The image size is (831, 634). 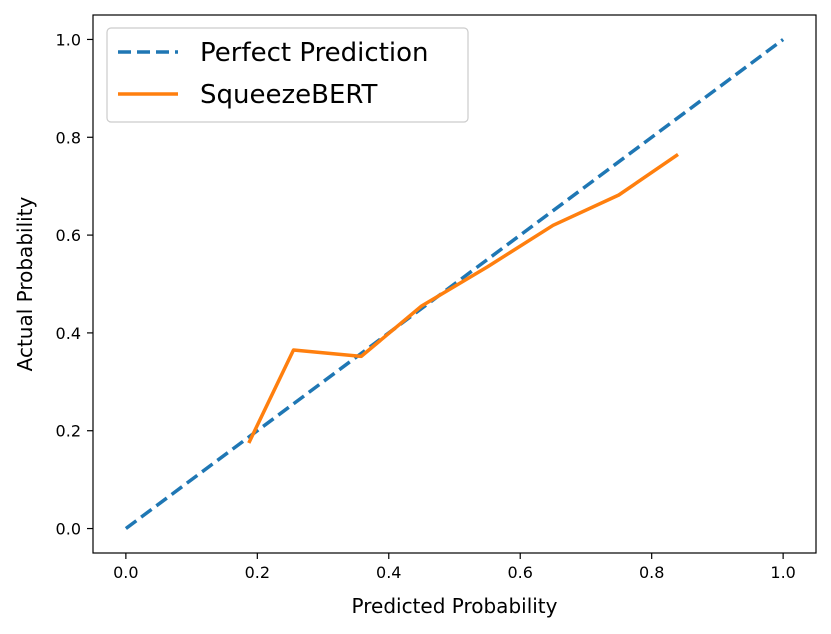 What do you see at coordinates (68, 333) in the screenshot?
I see `y-tick-label: 0.4` at bounding box center [68, 333].